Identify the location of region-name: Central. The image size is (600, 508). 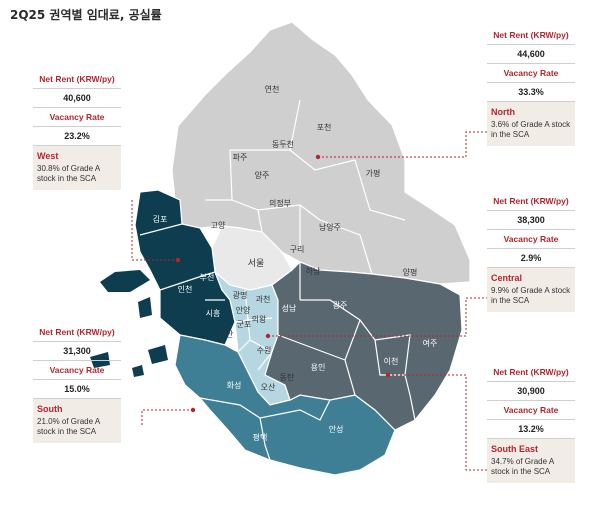
(507, 278).